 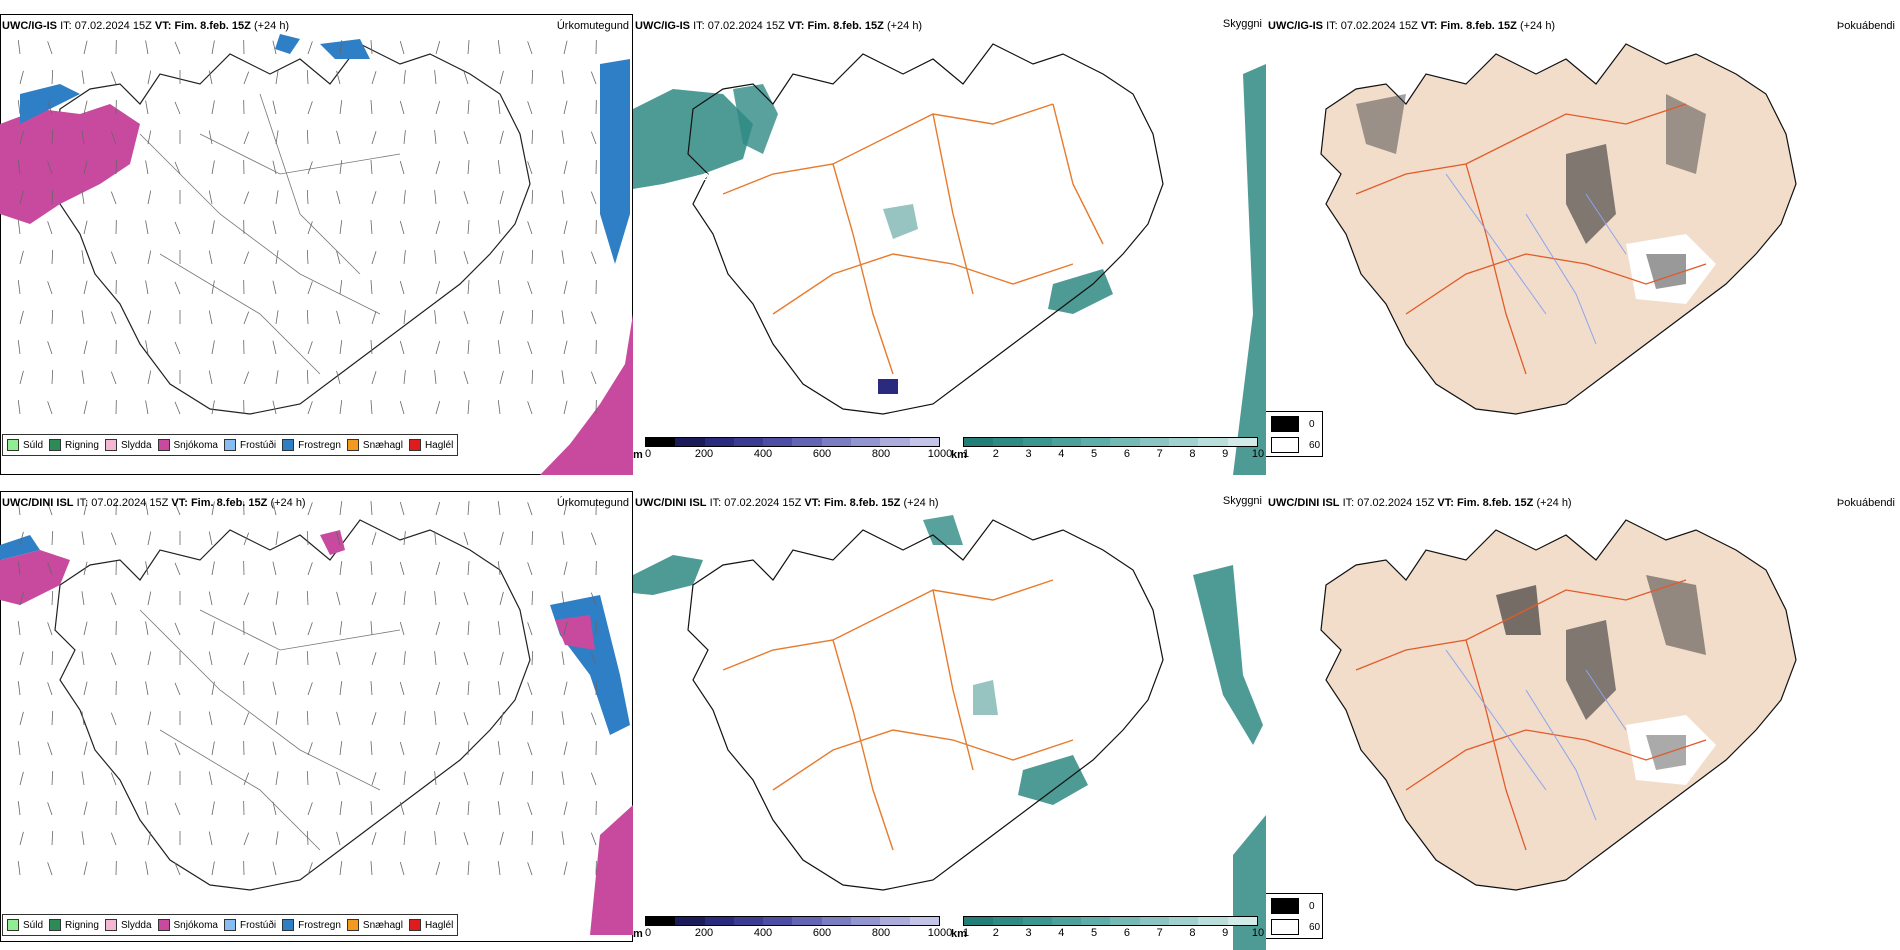 I want to click on fog-swatch, so click(x=1285, y=424).